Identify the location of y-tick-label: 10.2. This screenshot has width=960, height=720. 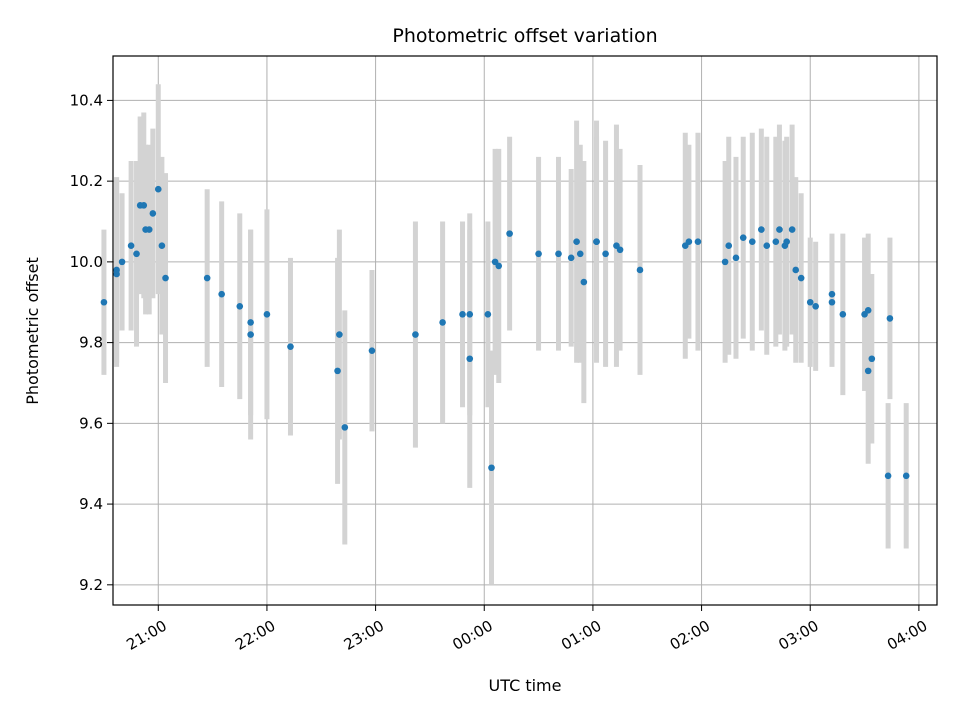
(86, 181).